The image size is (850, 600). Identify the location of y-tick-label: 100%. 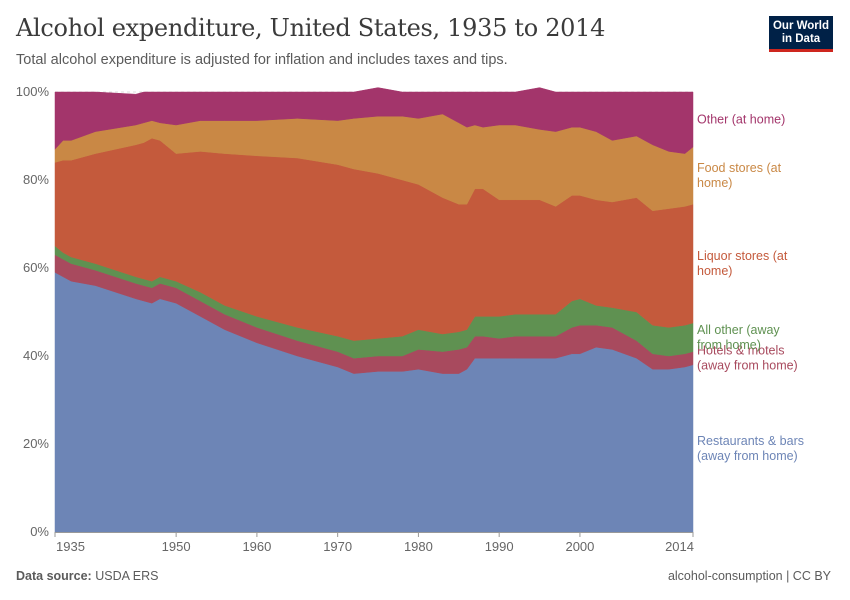
(33, 91).